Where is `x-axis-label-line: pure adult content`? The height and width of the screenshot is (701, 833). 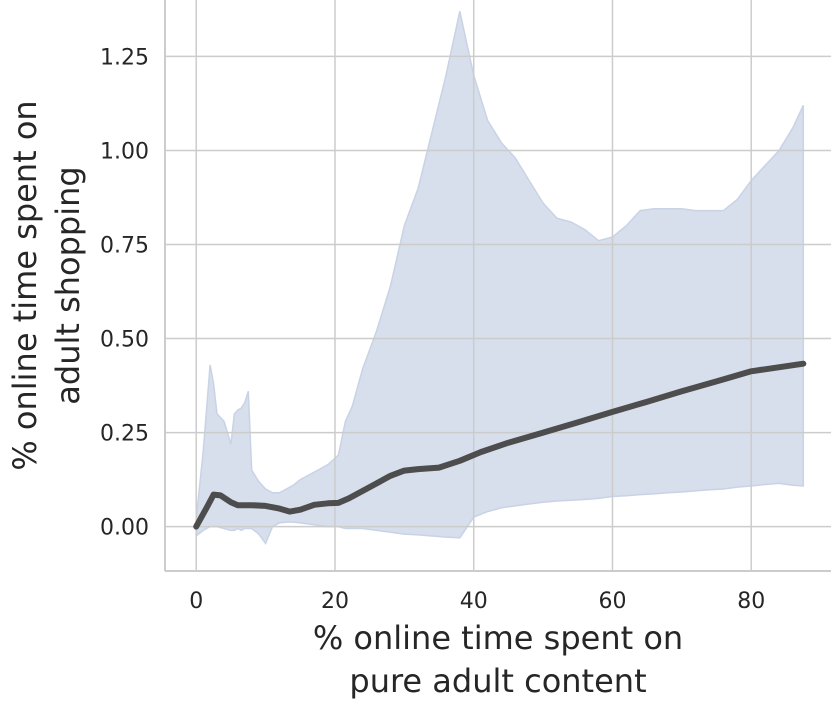
x-axis-label-line: pure adult content is located at coordinates (497, 681).